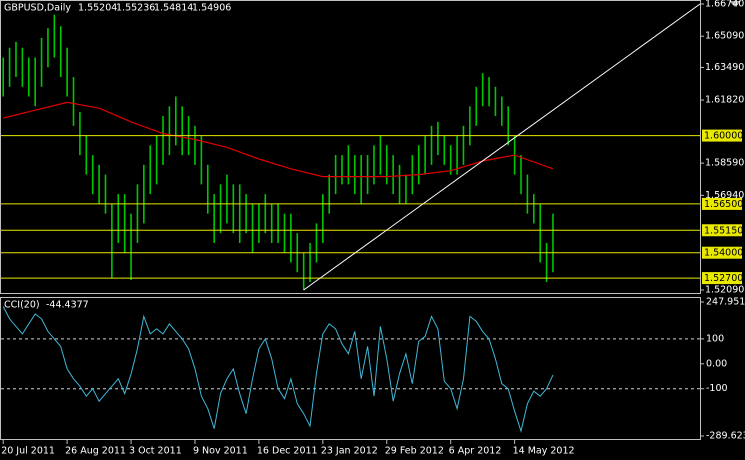 The width and height of the screenshot is (745, 460). What do you see at coordinates (724, 5) in the screenshot?
I see `y-tick-label: 1.66740` at bounding box center [724, 5].